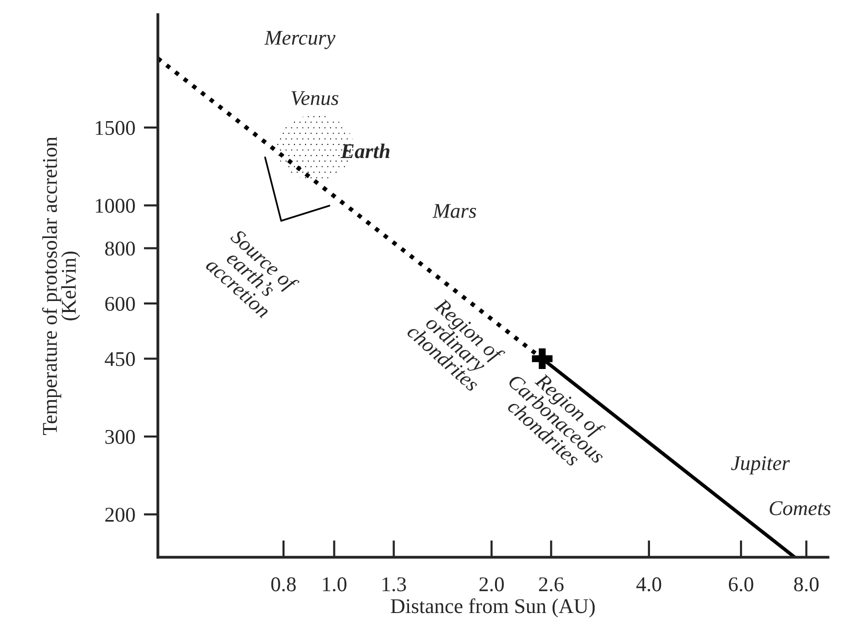 The width and height of the screenshot is (858, 639). I want to click on annotation: Earth, so click(365, 151).